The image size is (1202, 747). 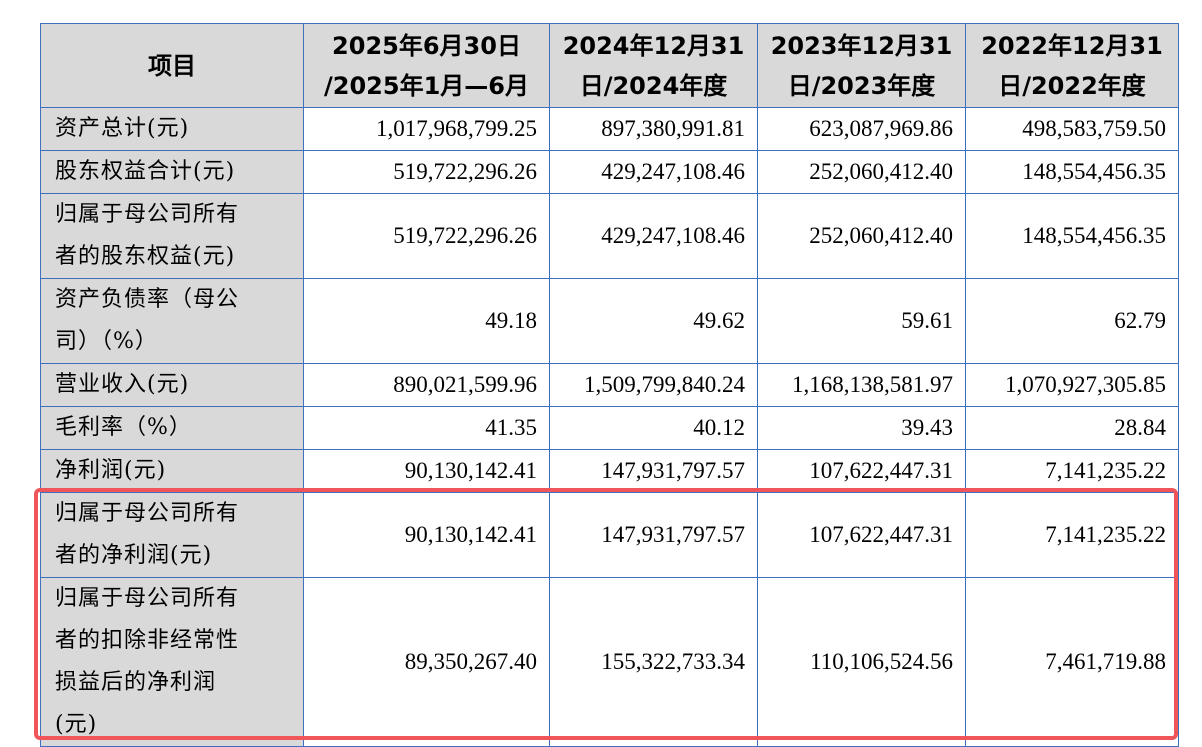 What do you see at coordinates (1072, 321) in the screenshot?
I see `table-cell: 62.79` at bounding box center [1072, 321].